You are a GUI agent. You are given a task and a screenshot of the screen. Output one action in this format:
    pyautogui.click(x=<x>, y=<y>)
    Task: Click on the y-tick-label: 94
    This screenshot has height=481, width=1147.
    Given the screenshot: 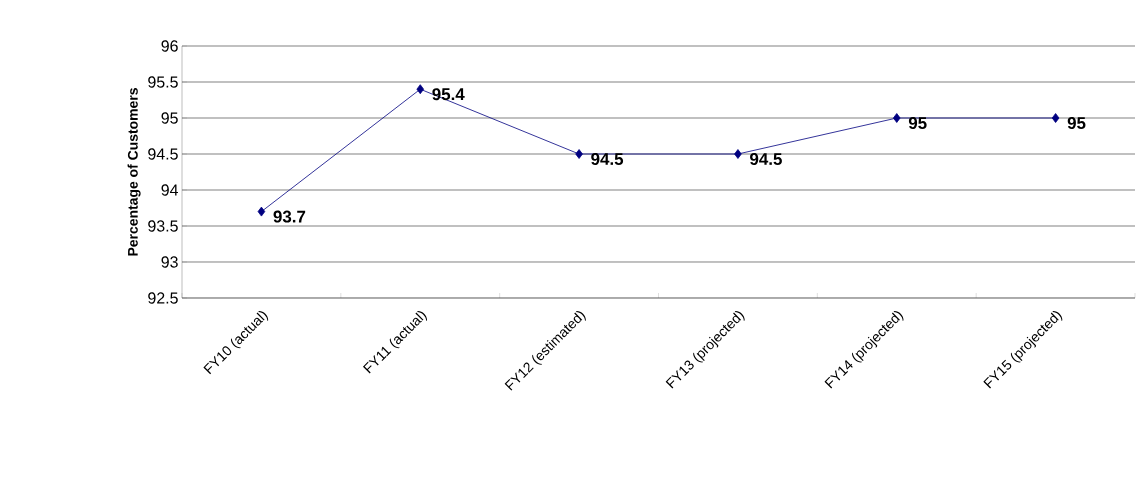 What is the action you would take?
    pyautogui.click(x=169, y=190)
    